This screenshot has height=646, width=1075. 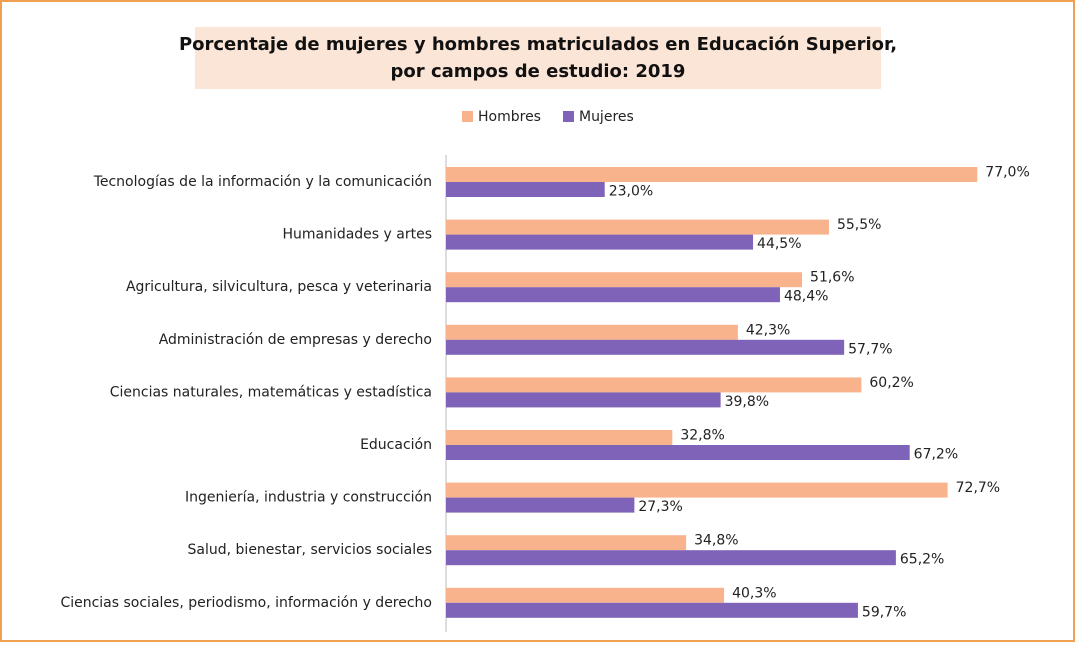 I want to click on y-tick-label: Humanidades y artes, so click(x=357, y=235).